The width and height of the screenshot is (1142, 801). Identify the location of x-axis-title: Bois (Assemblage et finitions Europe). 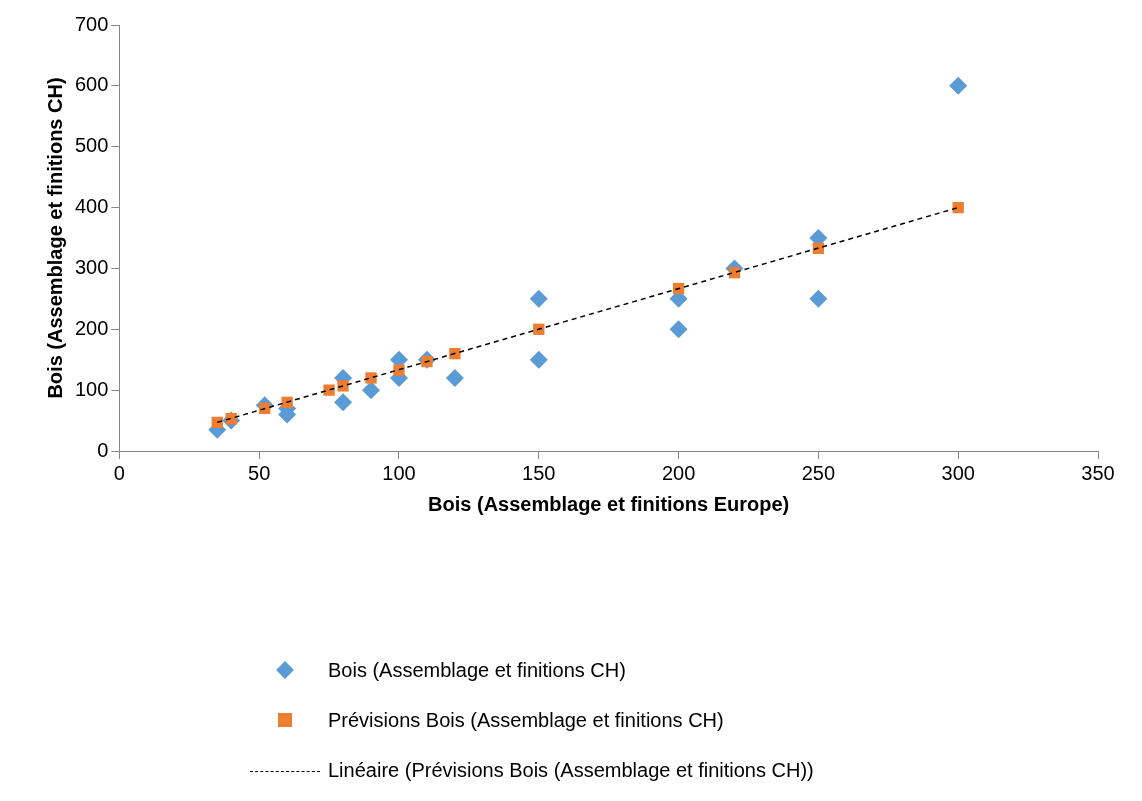
(609, 503).